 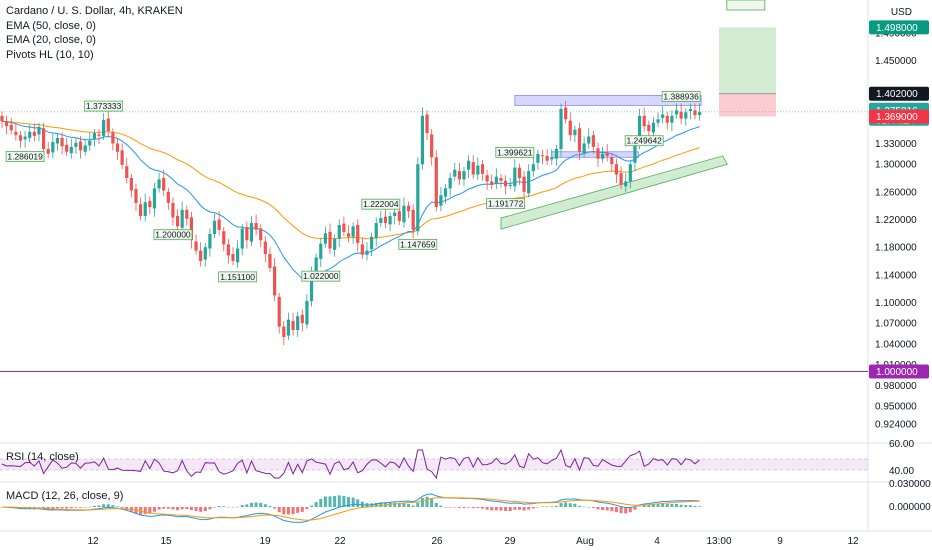 I want to click on target-tag: 1.498000, so click(x=897, y=28).